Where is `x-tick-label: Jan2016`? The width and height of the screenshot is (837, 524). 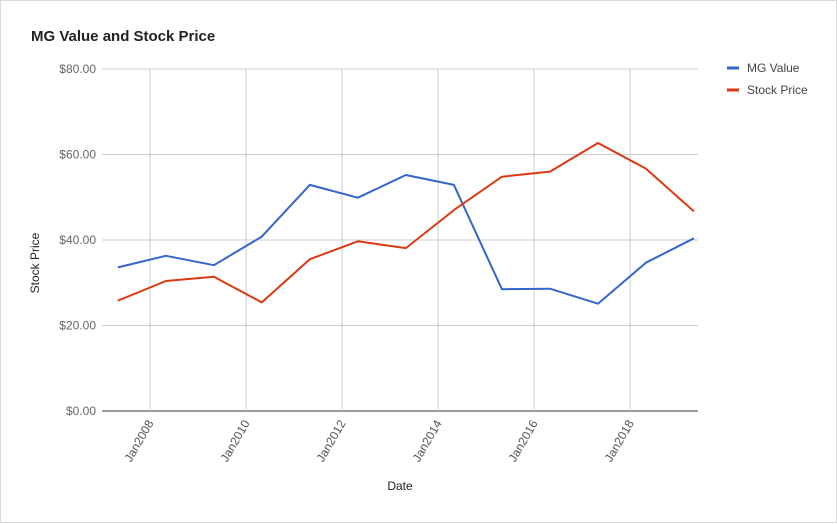 x-tick-label: Jan2016 is located at coordinates (523, 440).